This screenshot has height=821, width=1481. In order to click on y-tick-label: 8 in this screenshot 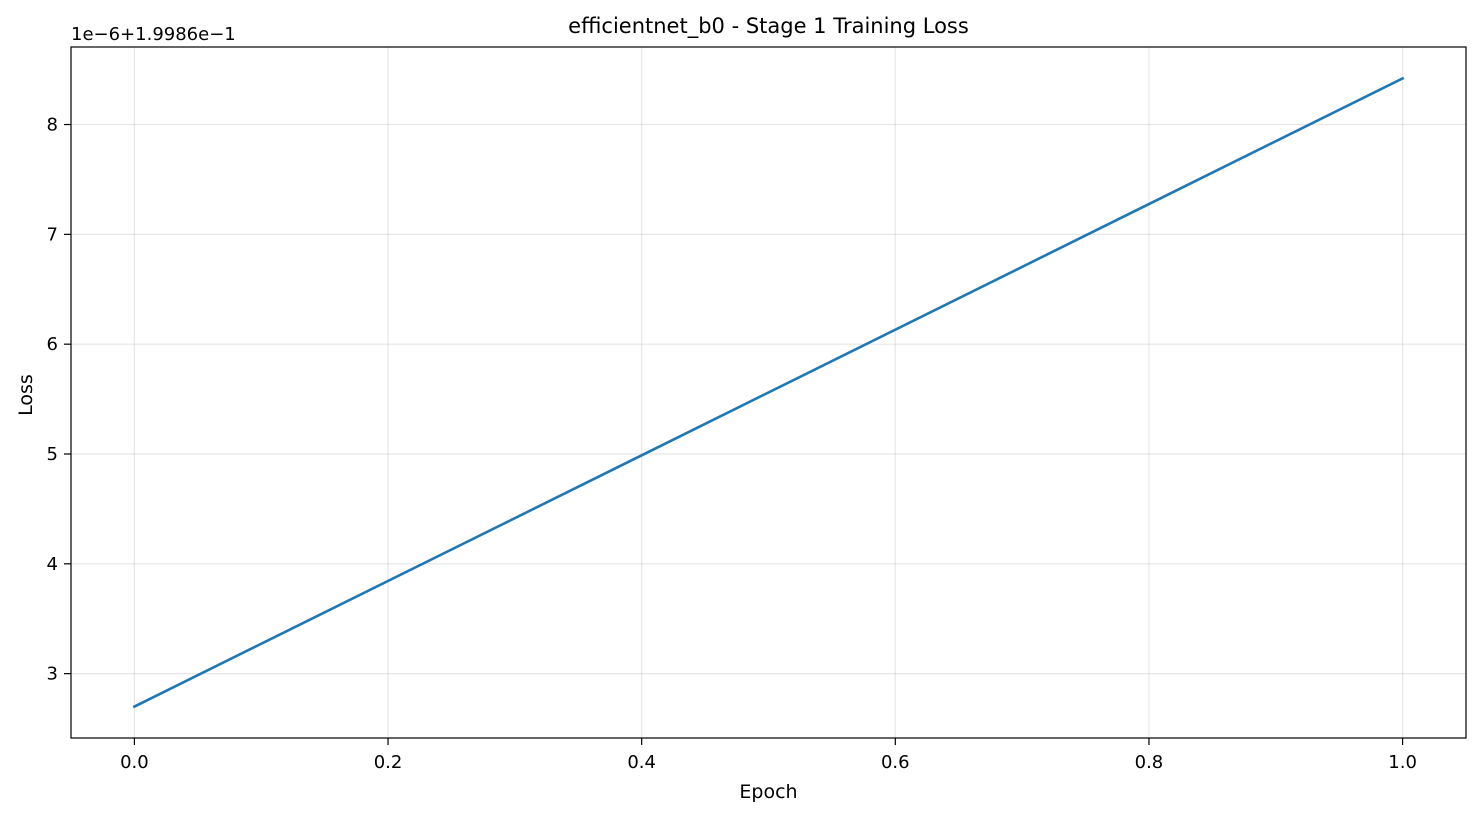, I will do `click(52, 125)`.